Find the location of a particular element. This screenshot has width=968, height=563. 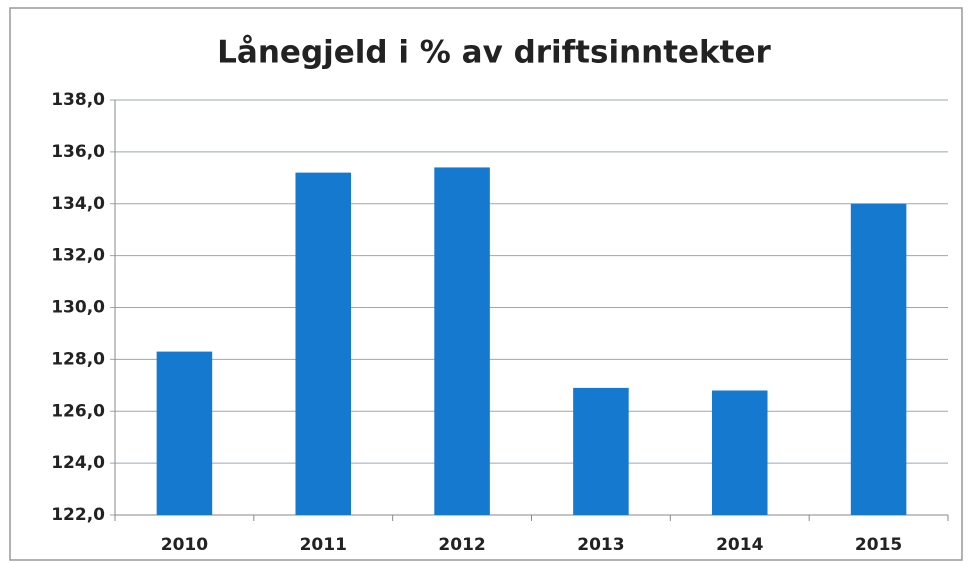

y-tick-label: 124,0 is located at coordinates (78, 463).